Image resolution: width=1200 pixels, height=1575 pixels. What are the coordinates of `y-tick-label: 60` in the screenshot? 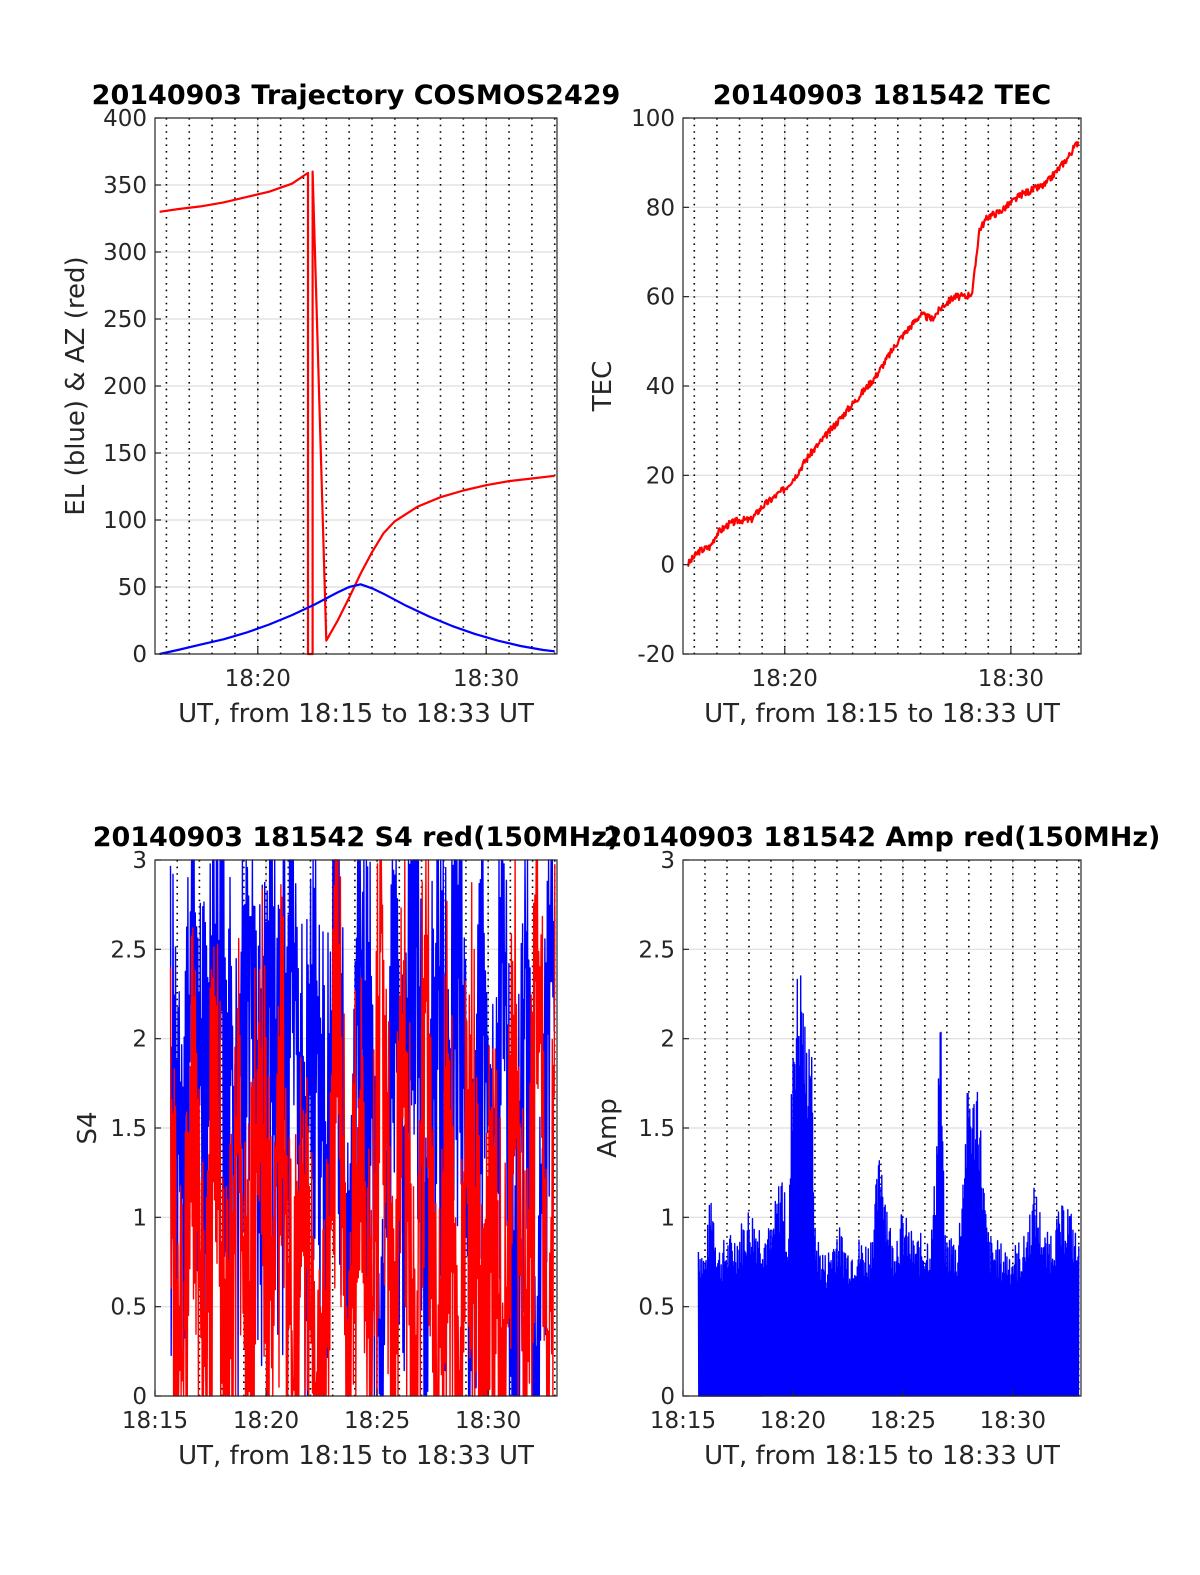 It's located at (660, 298).